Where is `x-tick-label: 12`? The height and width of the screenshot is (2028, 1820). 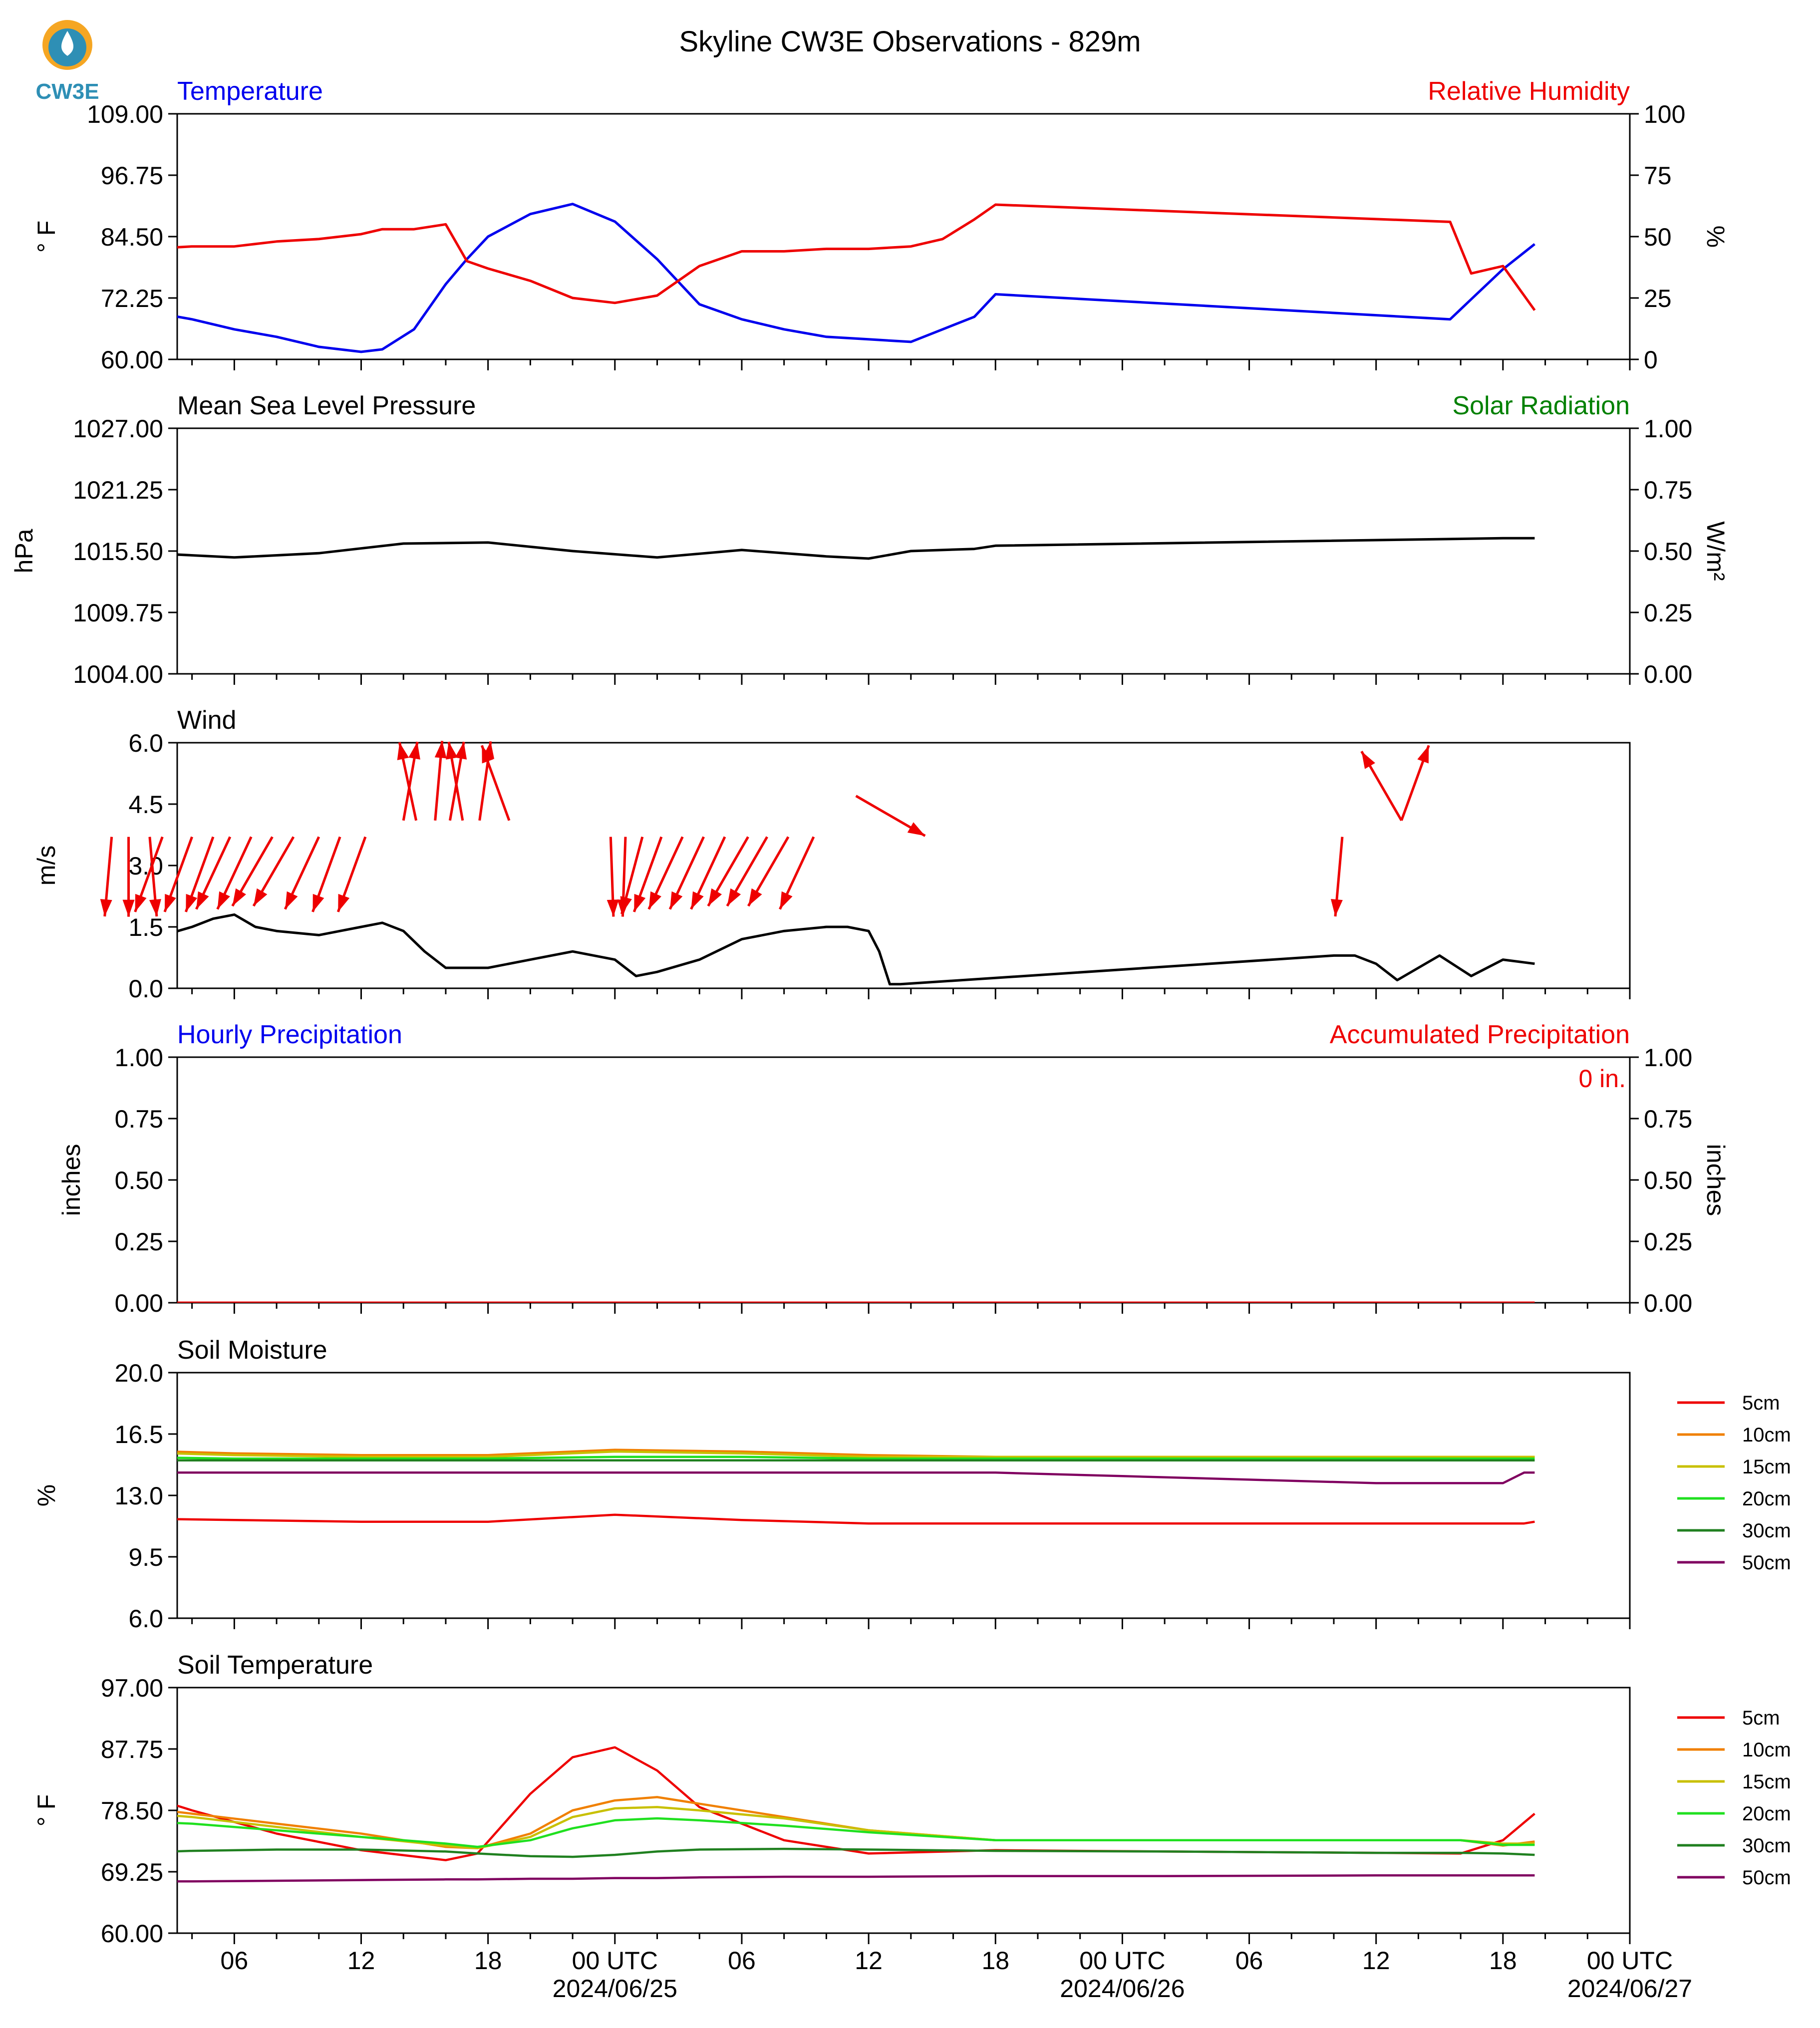 x-tick-label: 12 is located at coordinates (1376, 1961).